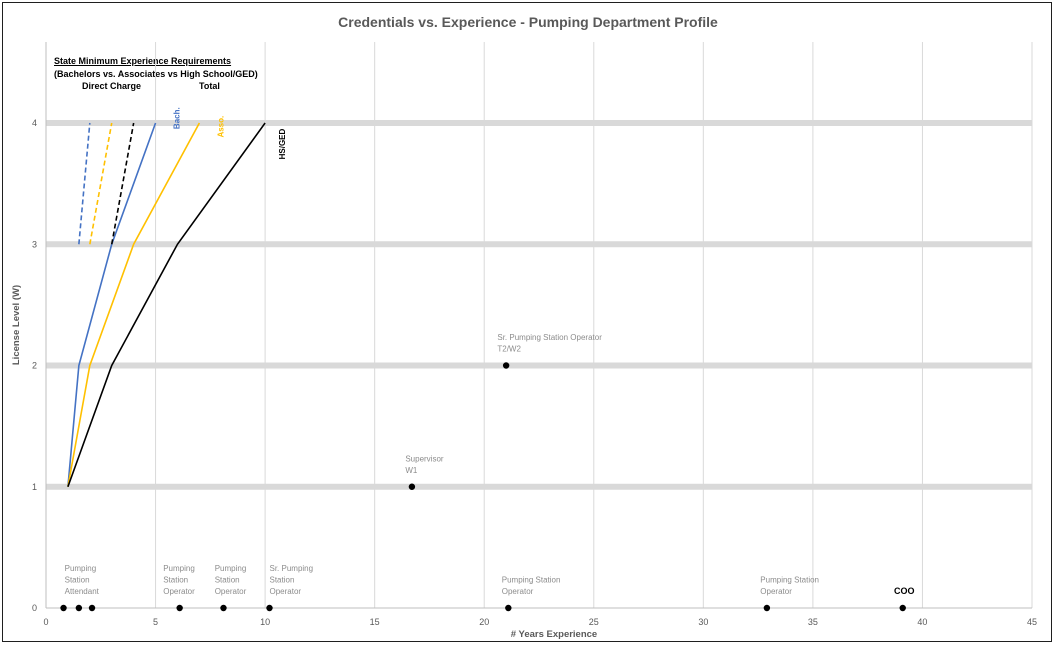 This screenshot has width=1056, height=646. Describe the element at coordinates (177, 118) in the screenshot. I see `series-label: Bach.` at that location.